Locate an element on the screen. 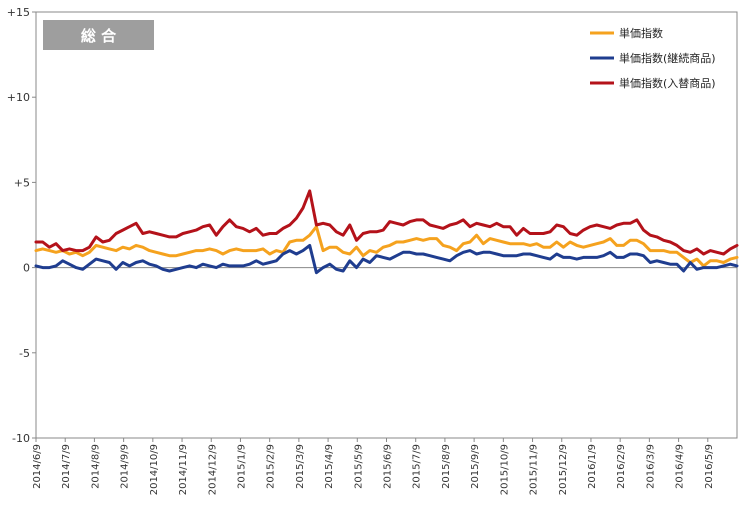 The width and height of the screenshot is (745, 514). y-tick-label: -5 is located at coordinates (24, 353).